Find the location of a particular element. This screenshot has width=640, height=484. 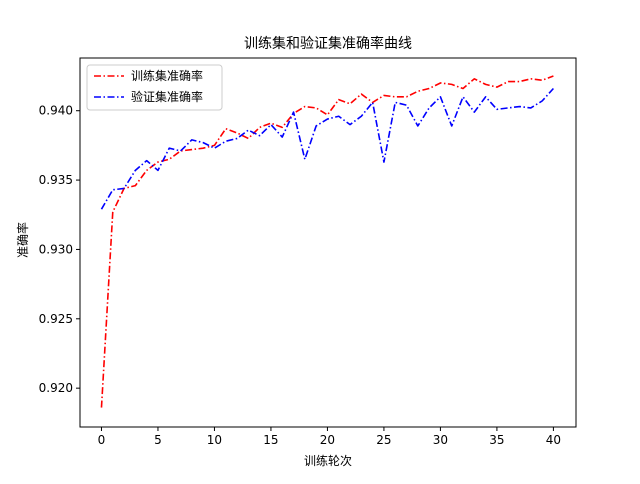

x-tick-label: 35 is located at coordinates (496, 440).